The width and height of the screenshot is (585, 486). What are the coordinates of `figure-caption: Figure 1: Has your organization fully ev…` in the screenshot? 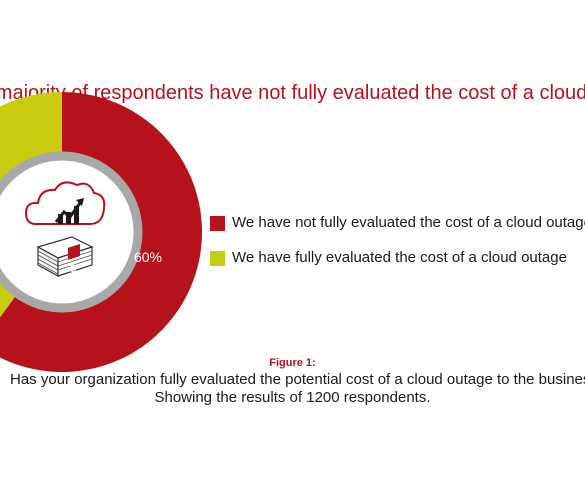 It's located at (292, 381).